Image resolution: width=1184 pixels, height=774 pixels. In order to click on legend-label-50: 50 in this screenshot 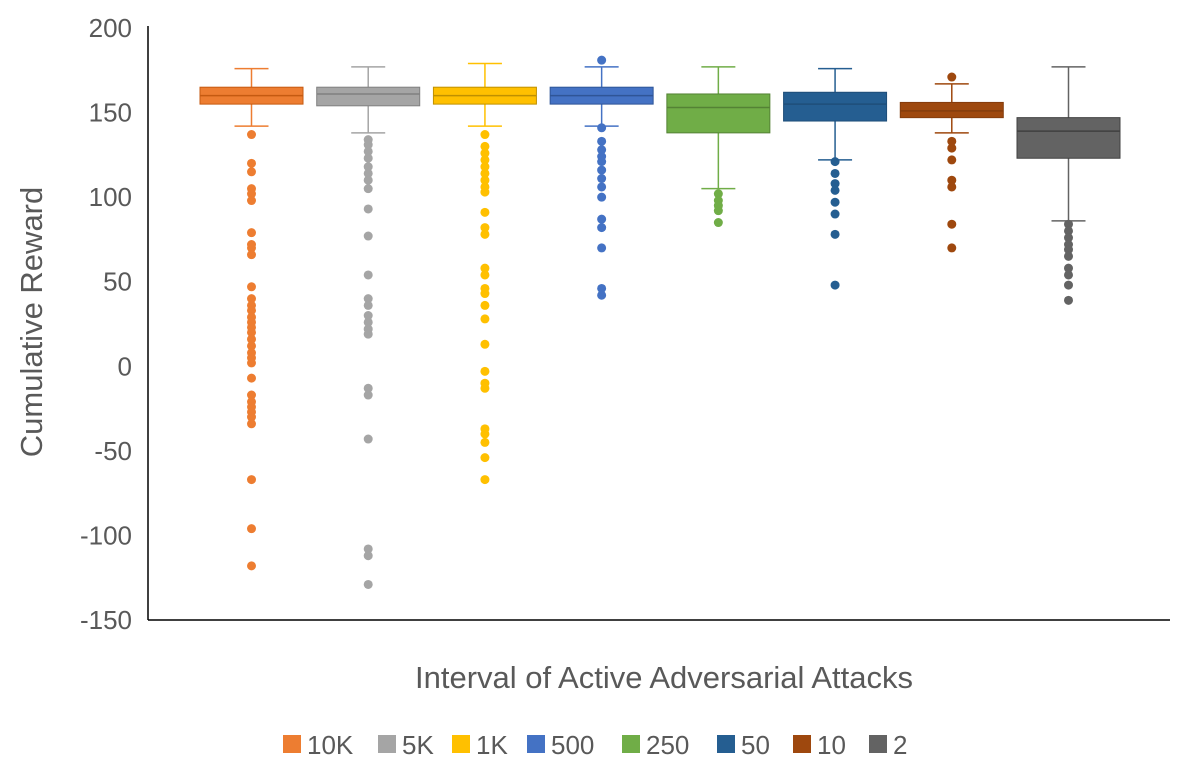, I will do `click(755, 745)`.